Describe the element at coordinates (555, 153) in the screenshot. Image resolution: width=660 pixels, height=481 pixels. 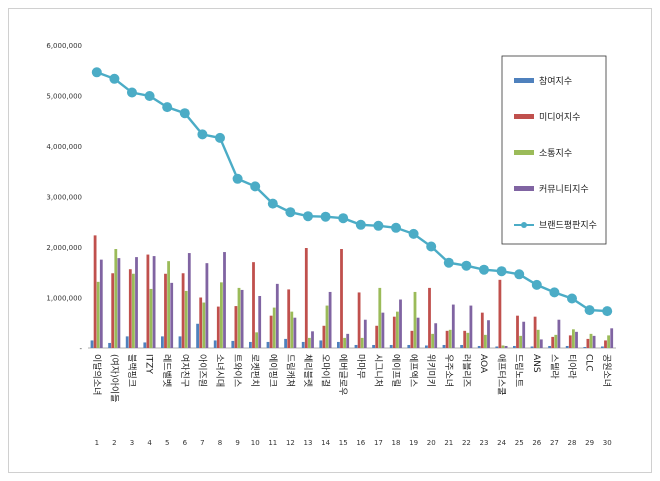
I see `legend-label: 소통지수` at that location.